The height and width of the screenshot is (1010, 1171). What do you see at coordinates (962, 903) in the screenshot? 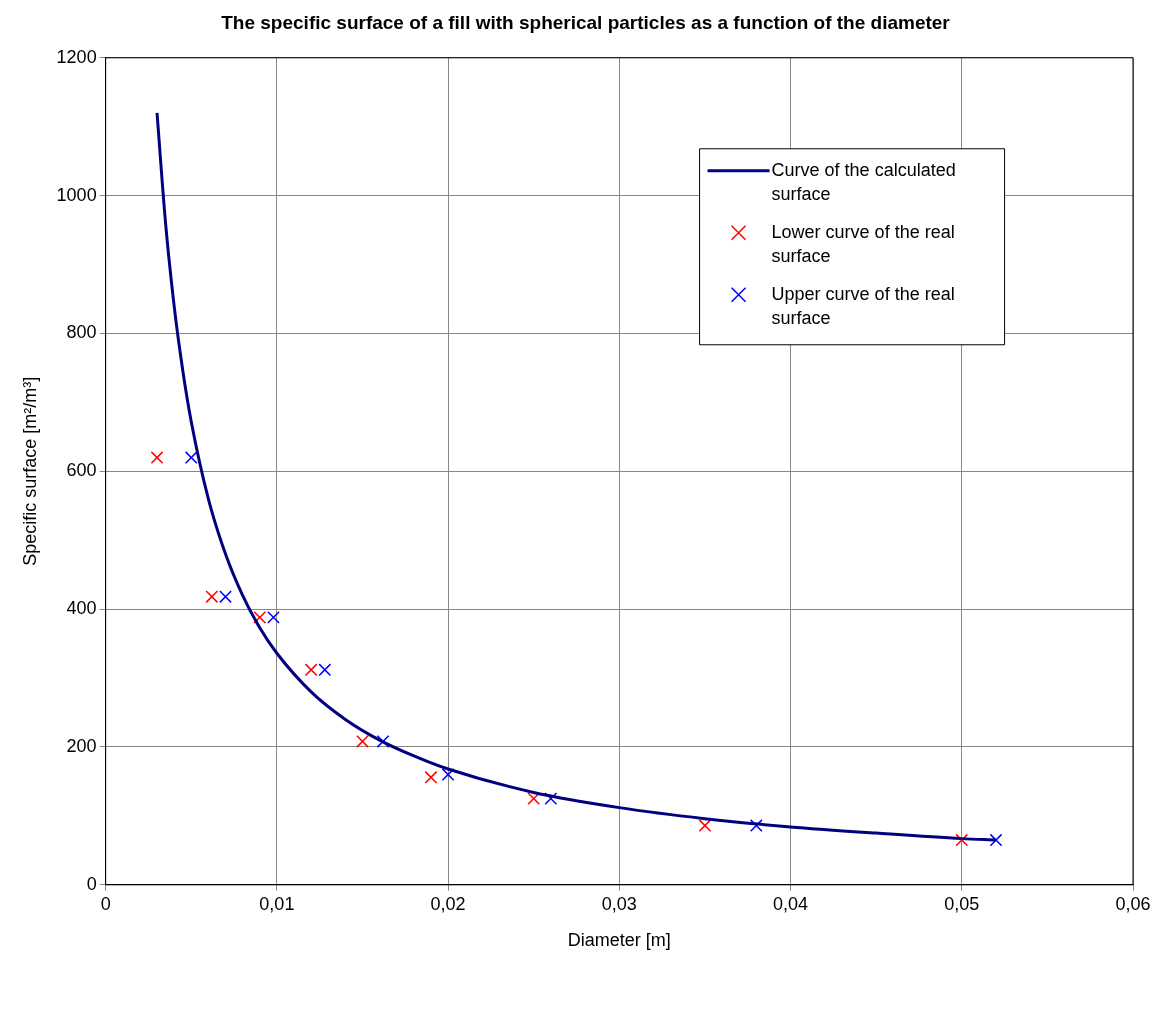
I see `x-tick-label: 0,05` at bounding box center [962, 903].